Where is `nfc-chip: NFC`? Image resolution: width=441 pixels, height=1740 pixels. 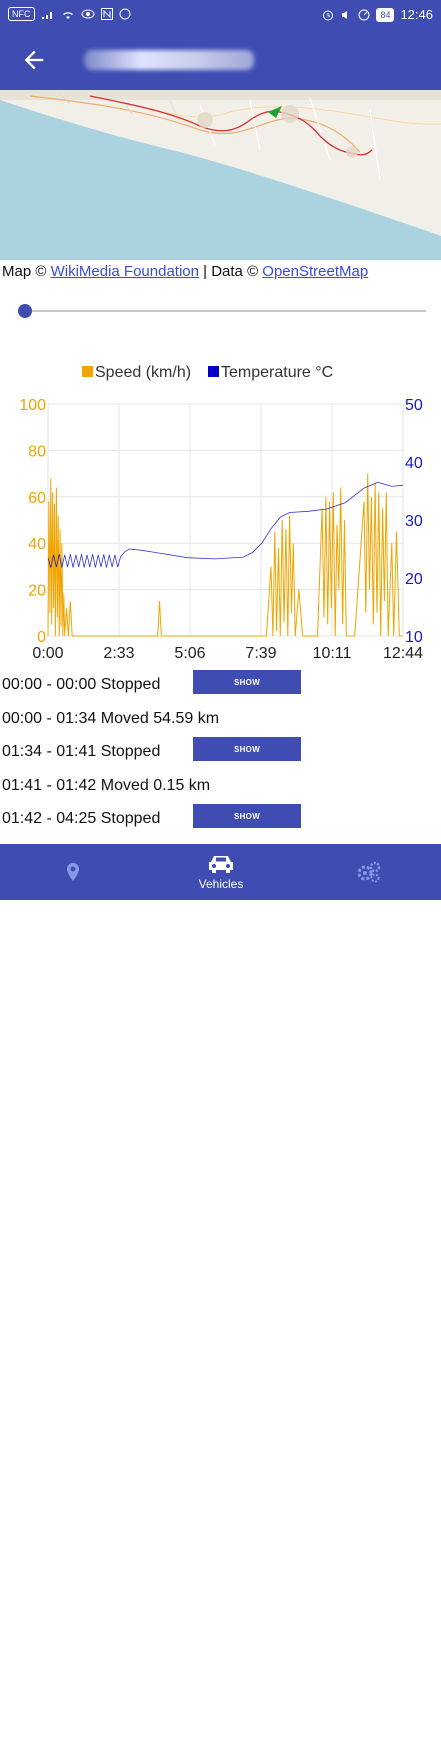 nfc-chip: NFC is located at coordinates (21, 14).